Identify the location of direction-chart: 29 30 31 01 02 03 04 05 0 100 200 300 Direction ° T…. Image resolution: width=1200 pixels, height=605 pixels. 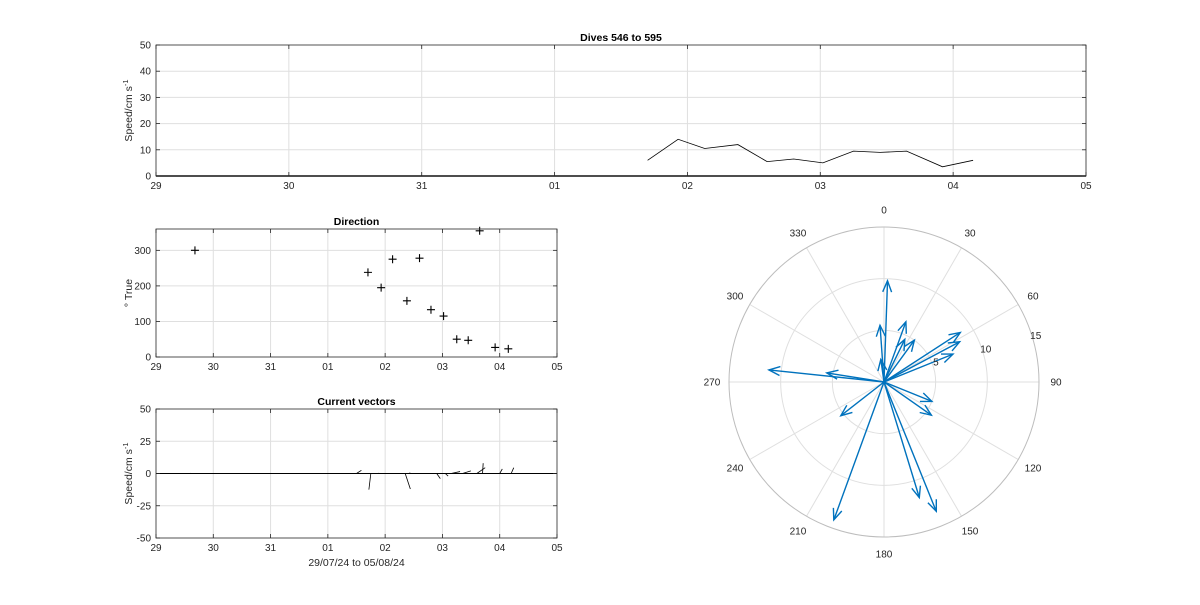
(343, 294).